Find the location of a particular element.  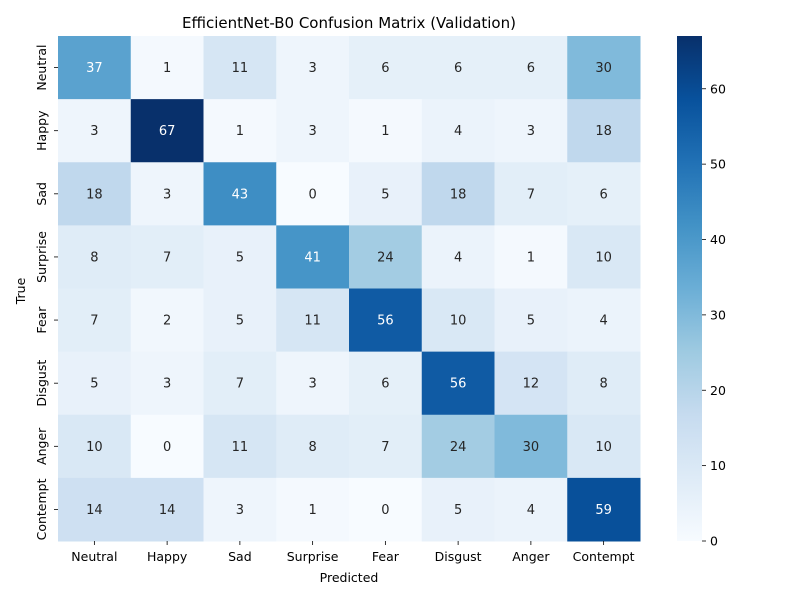

cell-value-label: 24 is located at coordinates (385, 257).